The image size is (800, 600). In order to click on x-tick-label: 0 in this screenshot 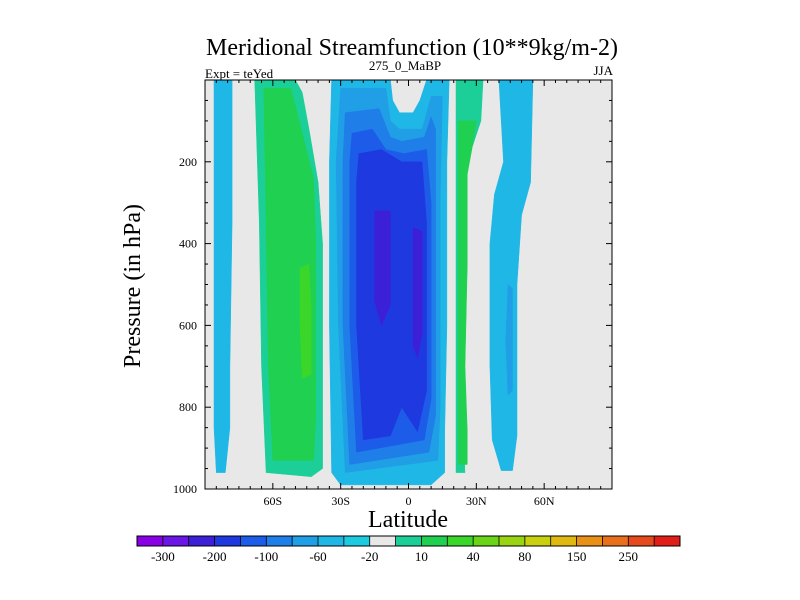, I will do `click(409, 501)`.